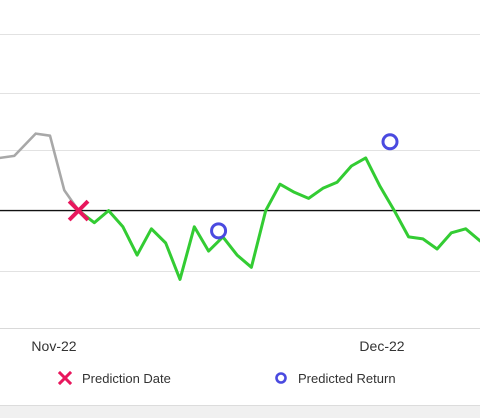 This screenshot has height=418, width=480. I want to click on legend-label-prediction-date: Prediction Date, so click(126, 378).